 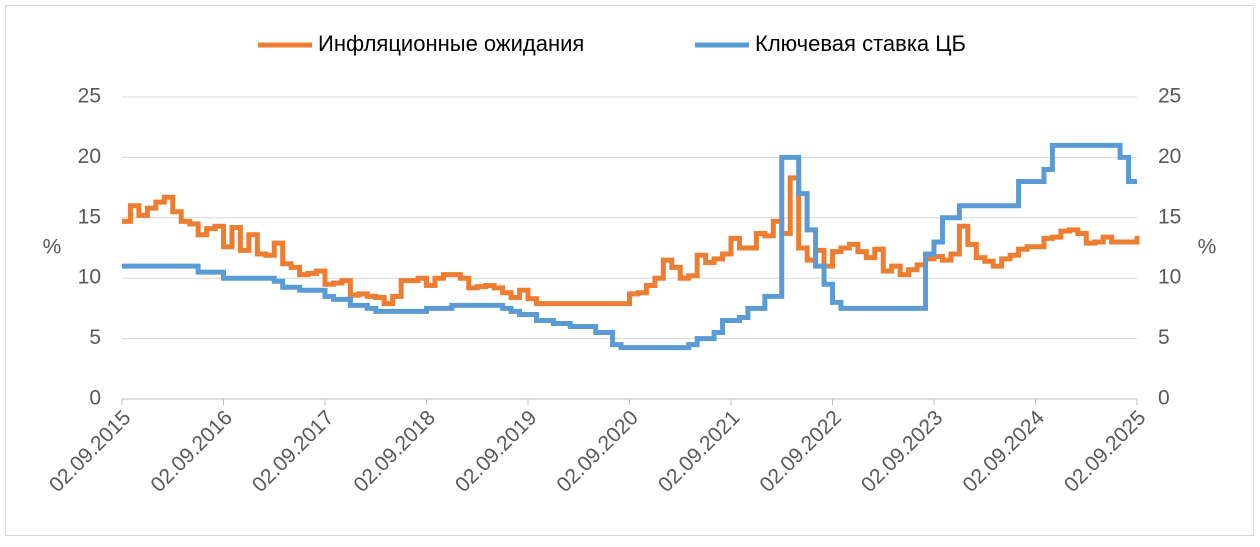 I want to click on y2-tick-label: 20, so click(x=1169, y=156).